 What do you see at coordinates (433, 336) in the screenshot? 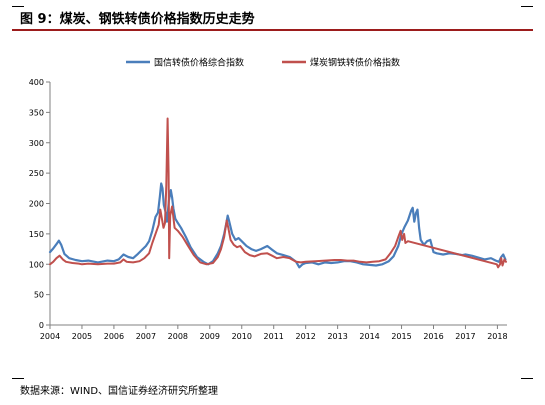
I see `x-tick-label: 2016` at bounding box center [433, 336].